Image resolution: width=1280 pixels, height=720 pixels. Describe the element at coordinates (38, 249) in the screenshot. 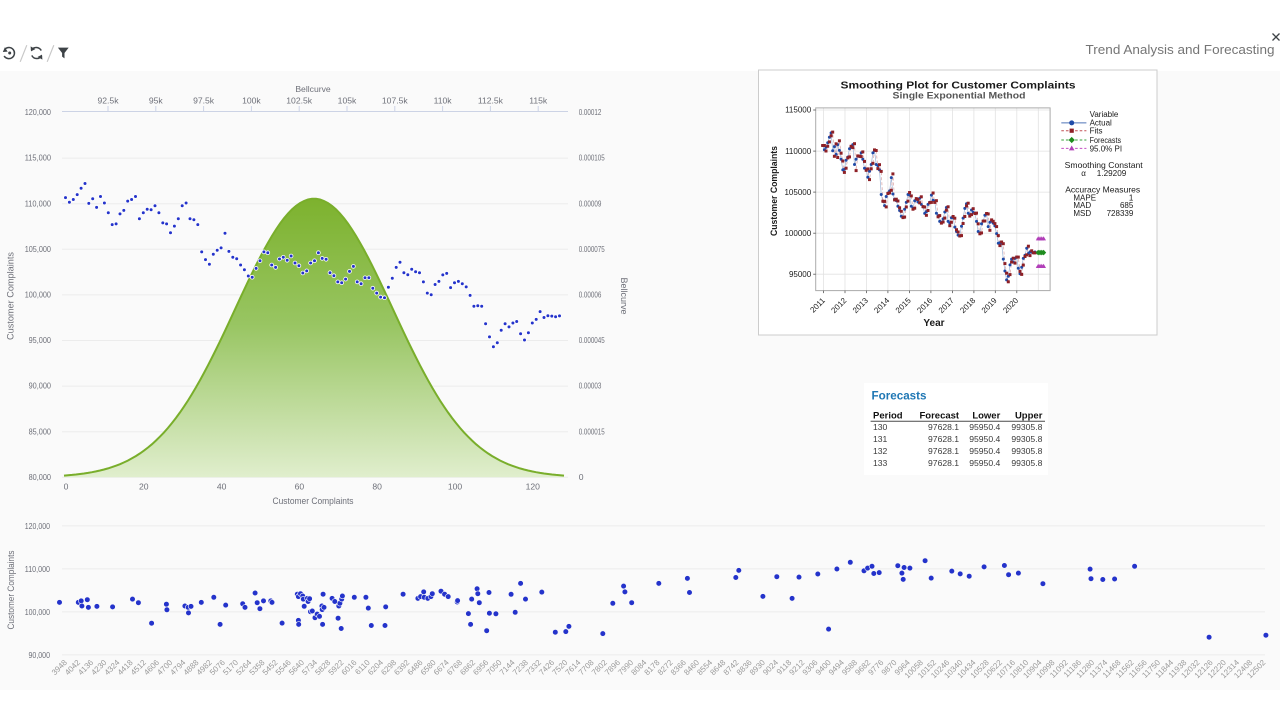

I see `svg-text: 105,000` at that location.